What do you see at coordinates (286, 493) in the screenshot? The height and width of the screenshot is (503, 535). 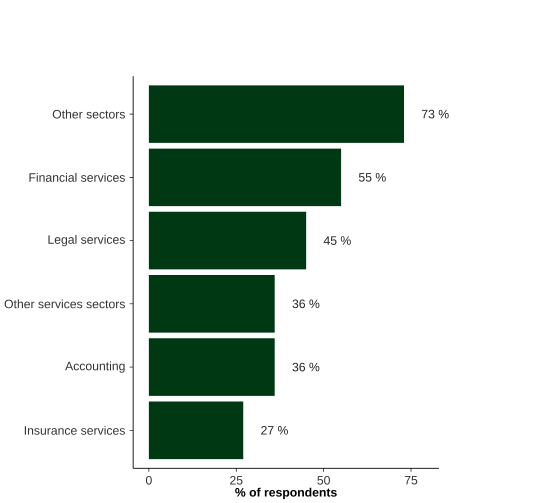 I see `x-axis-title: % of respondents` at bounding box center [286, 493].